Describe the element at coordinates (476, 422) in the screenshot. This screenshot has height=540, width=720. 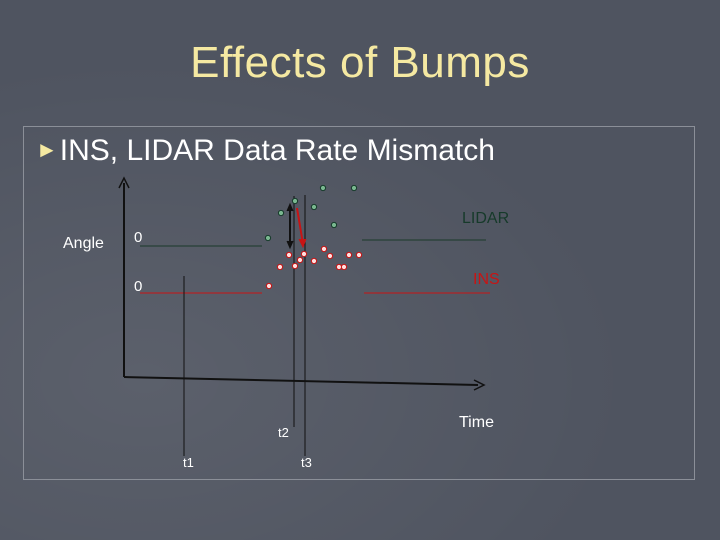
I see `time-axis-label: Time` at that location.